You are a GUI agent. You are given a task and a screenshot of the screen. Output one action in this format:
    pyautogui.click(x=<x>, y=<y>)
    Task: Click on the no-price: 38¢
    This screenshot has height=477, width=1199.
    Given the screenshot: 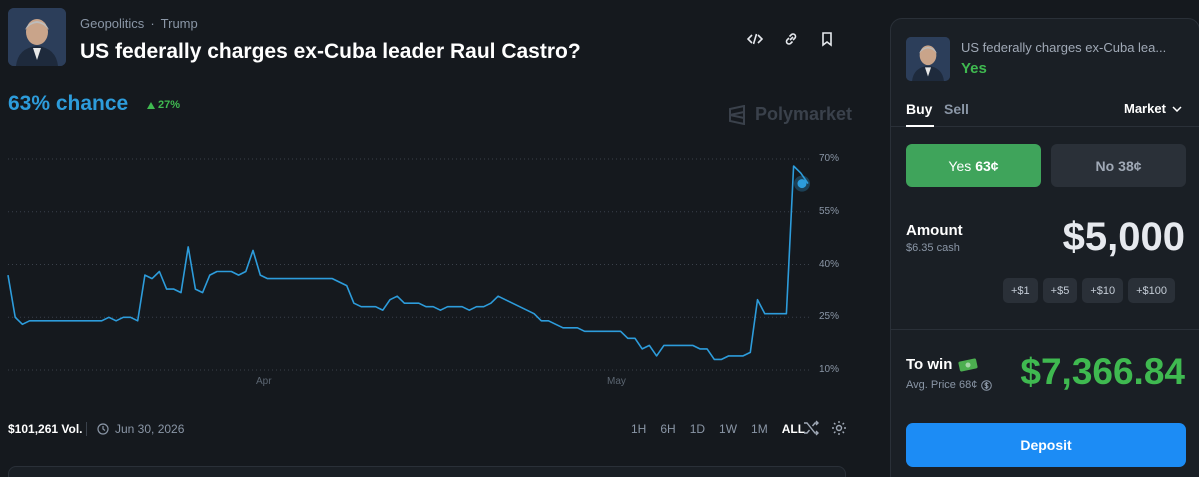 What is the action you would take?
    pyautogui.click(x=1130, y=165)
    